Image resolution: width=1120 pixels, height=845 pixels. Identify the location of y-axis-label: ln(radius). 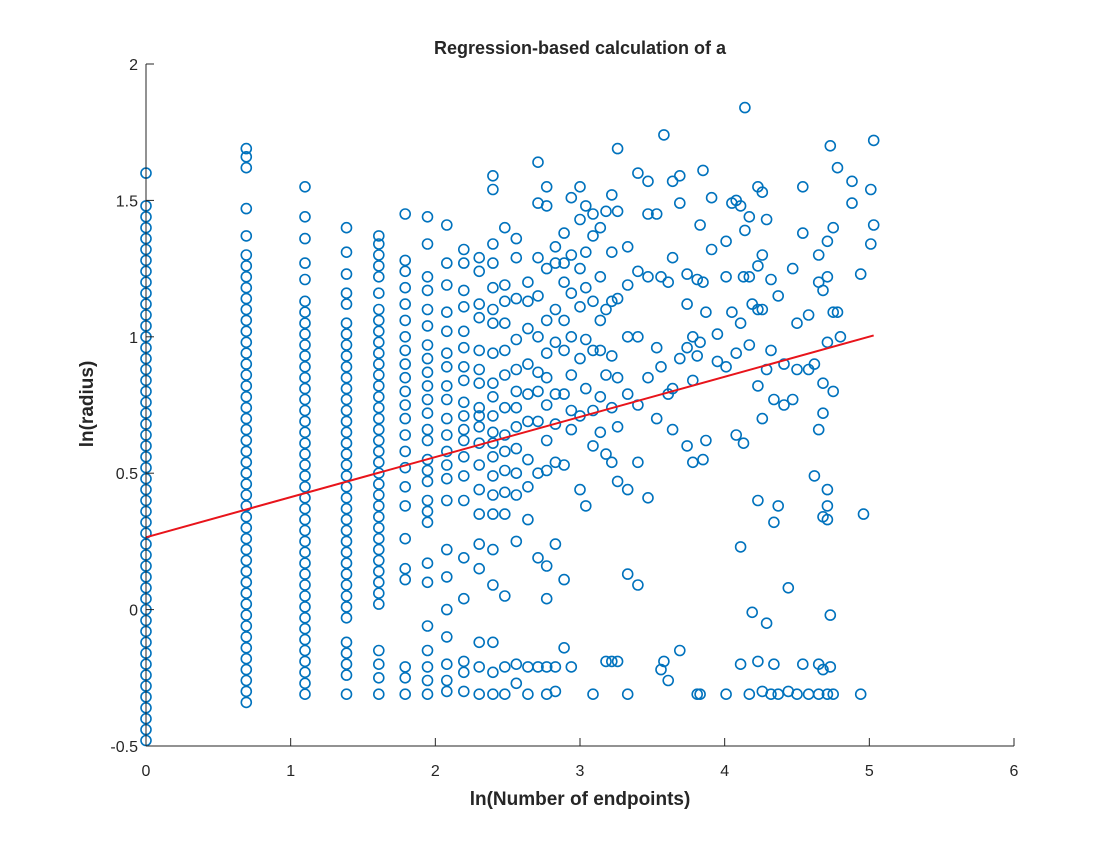
(87, 404).